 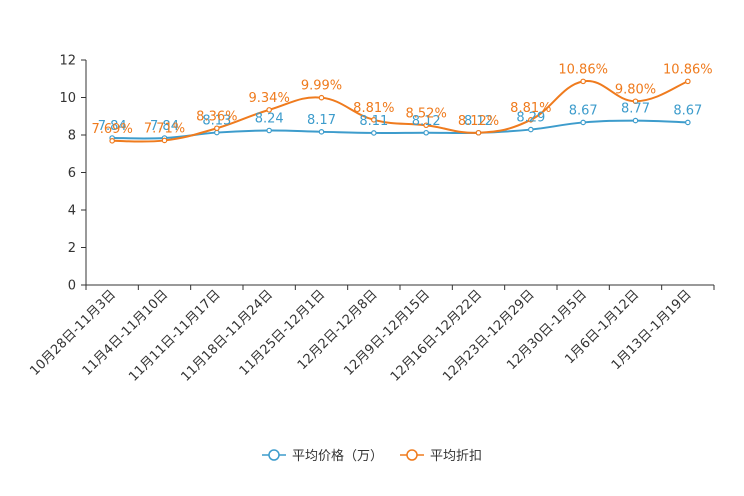 I want to click on discount-data-label: 8.52%, so click(x=426, y=113).